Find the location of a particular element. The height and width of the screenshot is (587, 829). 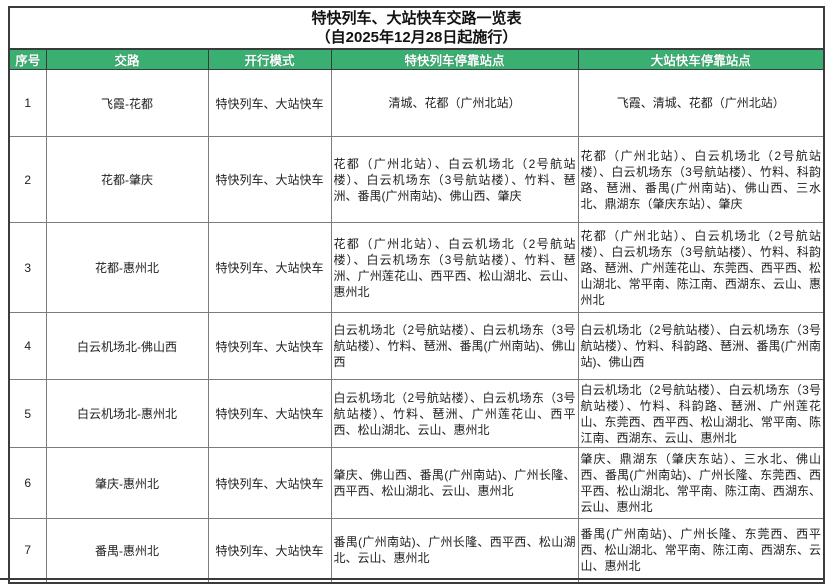

header-express-stops: 特快列车停靠站点 is located at coordinates (454, 59).